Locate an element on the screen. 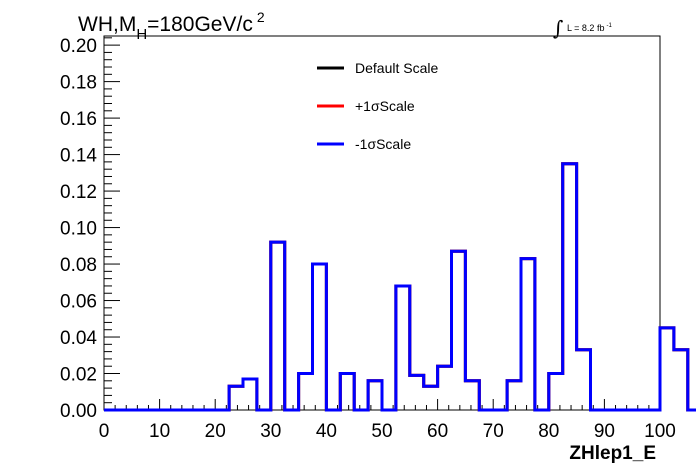 The width and height of the screenshot is (696, 472). x-tick-label: 70 is located at coordinates (493, 431).